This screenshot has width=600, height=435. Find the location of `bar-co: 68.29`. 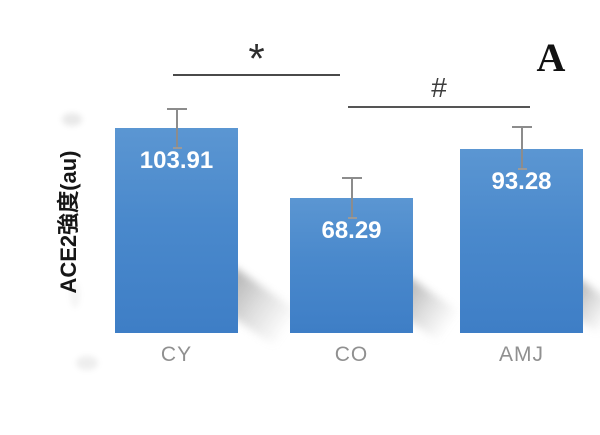

bar-co: 68.29 is located at coordinates (351, 265).